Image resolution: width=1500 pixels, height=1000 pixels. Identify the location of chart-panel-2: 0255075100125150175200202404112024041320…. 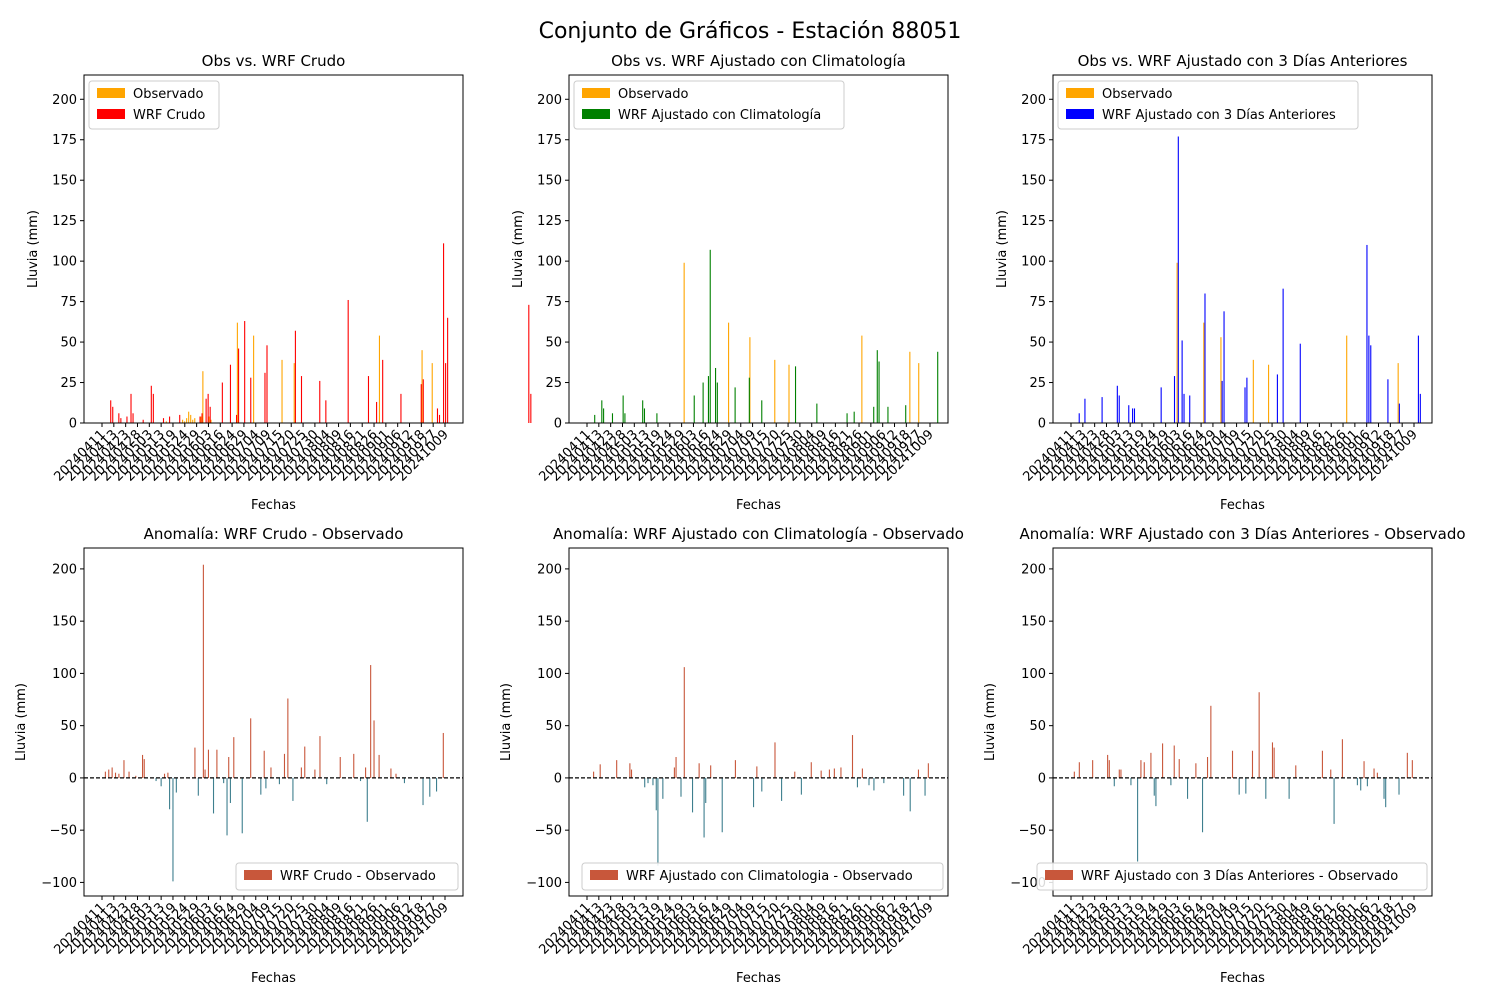
(730, 282).